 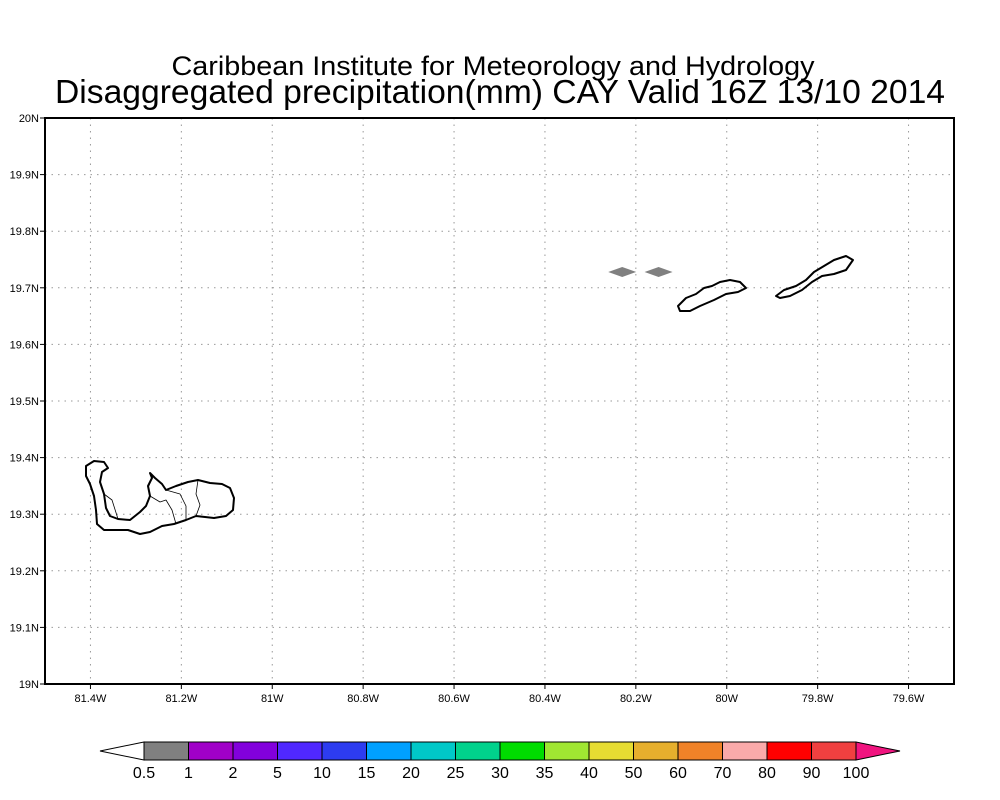 I want to click on colorbar-label: 10, so click(x=322, y=773).